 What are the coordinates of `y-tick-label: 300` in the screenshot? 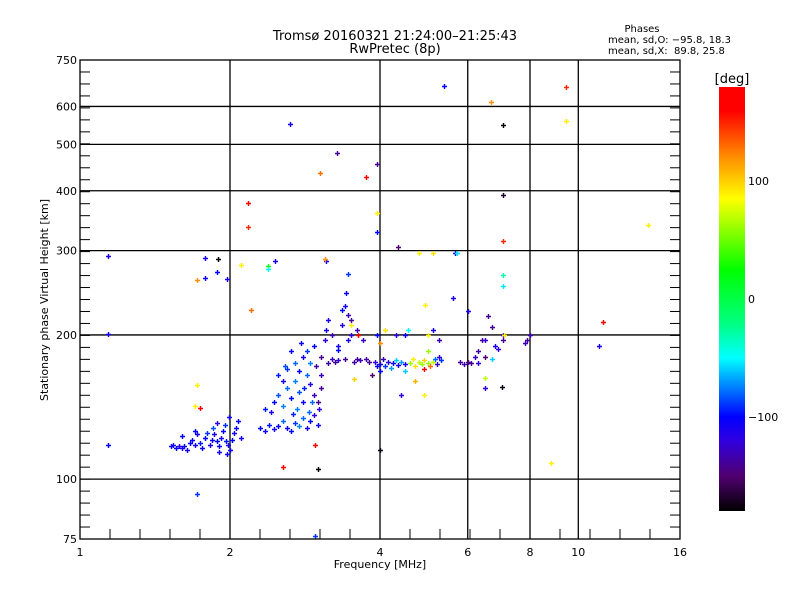 It's located at (66, 251).